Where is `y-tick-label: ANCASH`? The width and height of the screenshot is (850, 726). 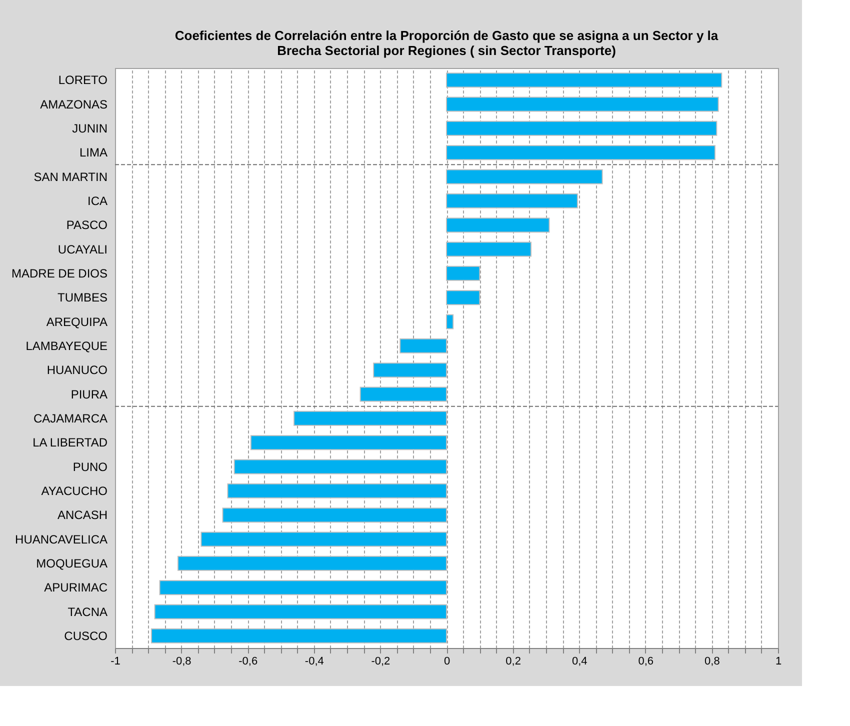
y-tick-label: ANCASH is located at coordinates (82, 515).